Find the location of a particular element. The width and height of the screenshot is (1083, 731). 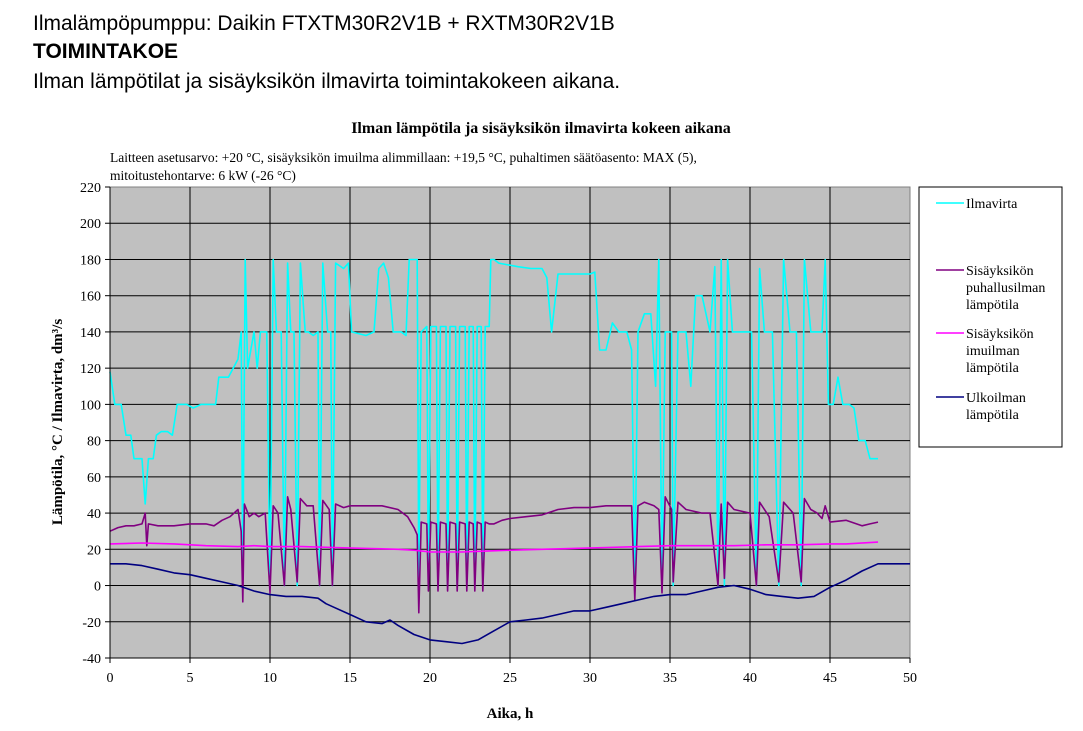

x-tick-label: 5 is located at coordinates (190, 678).